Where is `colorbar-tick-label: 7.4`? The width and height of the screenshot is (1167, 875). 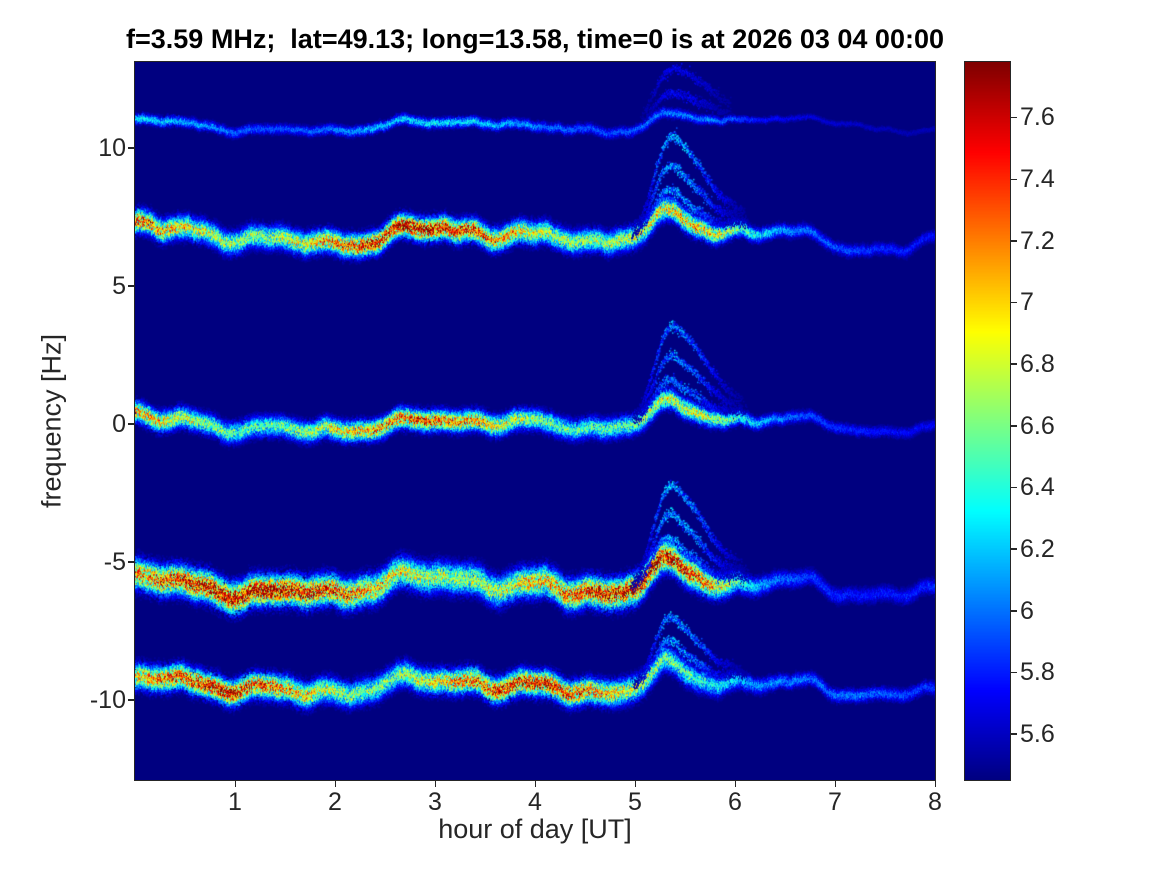
colorbar-tick-label: 7.4 is located at coordinates (1037, 179).